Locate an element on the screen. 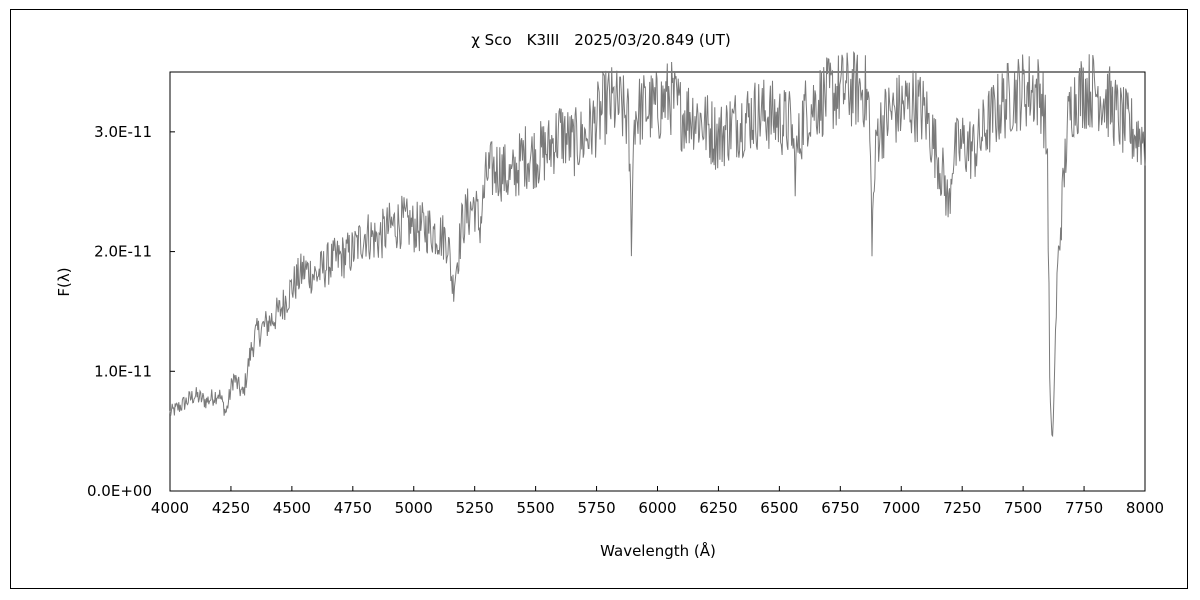  x-tick-label: 5750 is located at coordinates (596, 508).